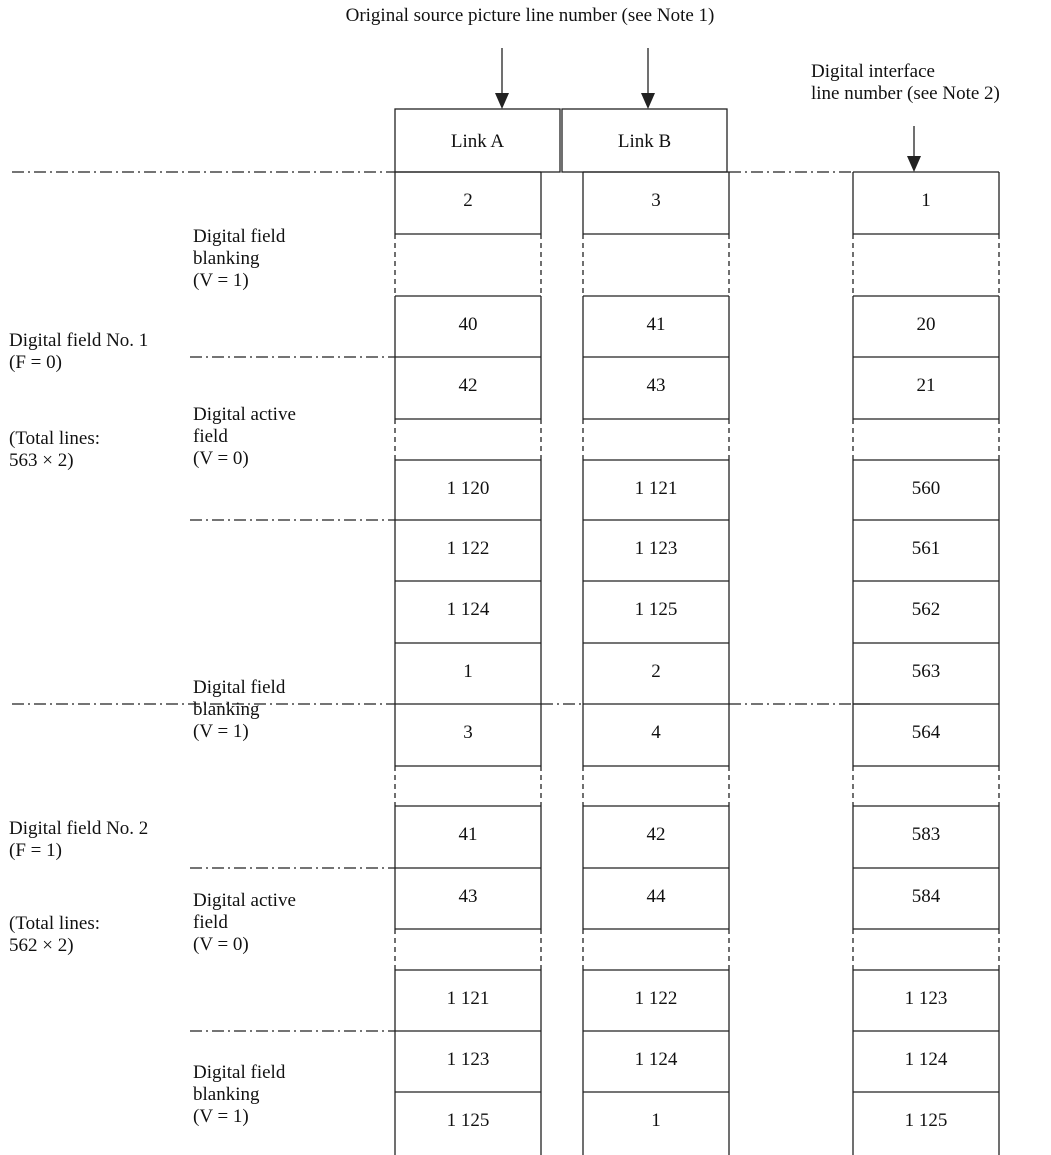  I want to click on line-number-cell: 560, so click(926, 488).